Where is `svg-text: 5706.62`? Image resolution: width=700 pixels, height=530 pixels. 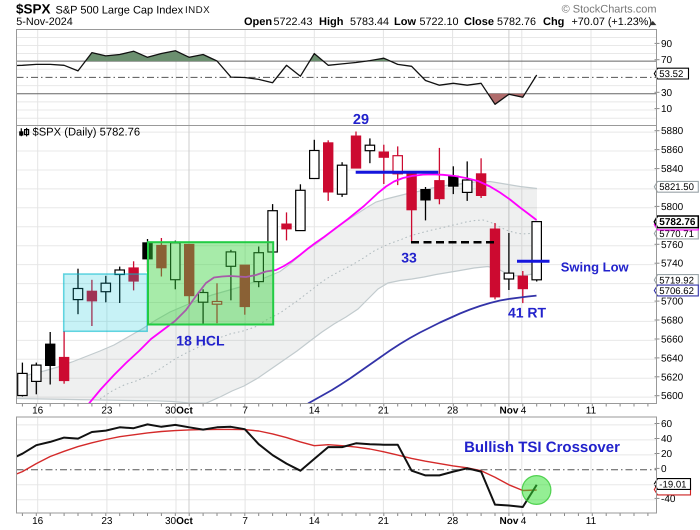
svg-text: 5706.62 is located at coordinates (676, 291).